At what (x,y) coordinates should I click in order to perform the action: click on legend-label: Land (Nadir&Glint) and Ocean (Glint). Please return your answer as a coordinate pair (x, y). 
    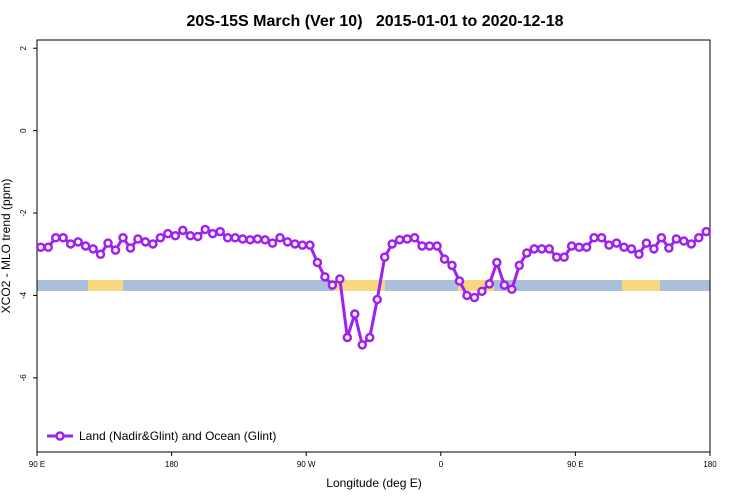
    Looking at the image, I should click on (177, 436).